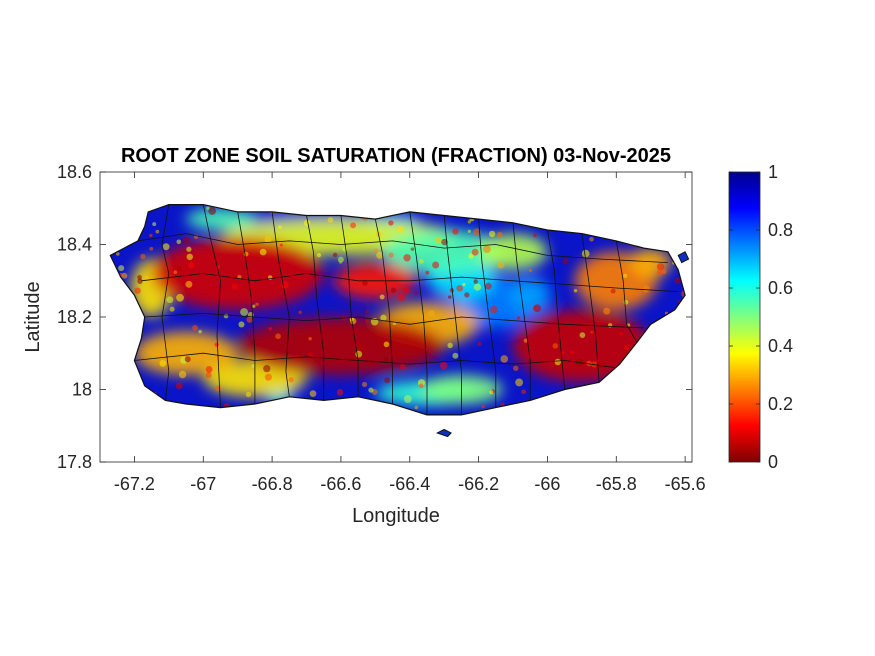 The width and height of the screenshot is (875, 656). What do you see at coordinates (74, 317) in the screenshot?
I see `y-tick-label: 18.2` at bounding box center [74, 317].